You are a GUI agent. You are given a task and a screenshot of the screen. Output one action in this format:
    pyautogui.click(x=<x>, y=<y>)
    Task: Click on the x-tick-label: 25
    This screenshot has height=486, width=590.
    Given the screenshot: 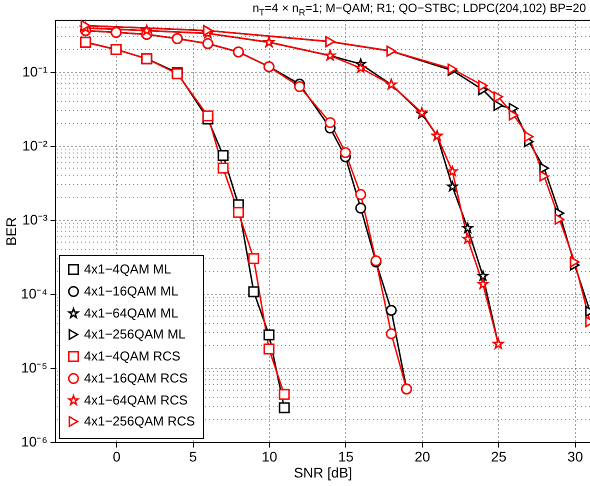 What is the action you would take?
    pyautogui.click(x=498, y=456)
    